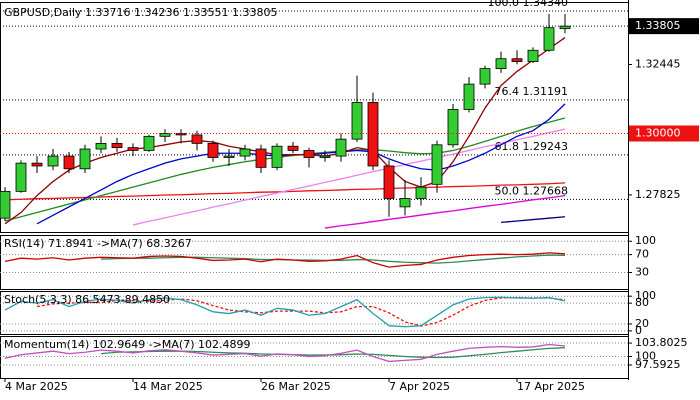 The width and height of the screenshot is (700, 400). I want to click on y-tick-label: 103.8025, so click(661, 342).